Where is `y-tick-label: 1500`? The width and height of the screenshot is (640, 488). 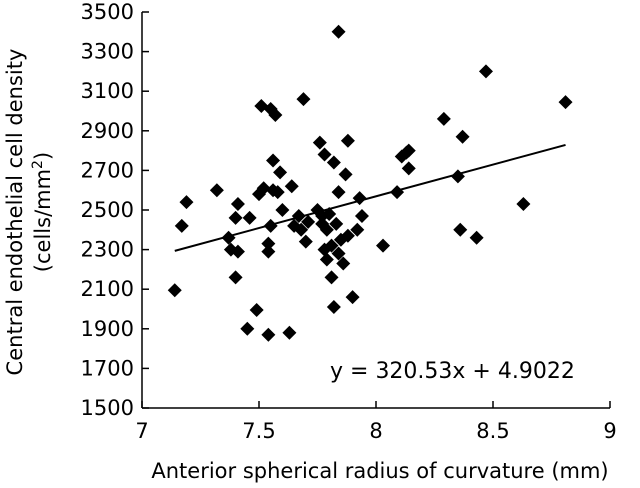
y-tick-label: 1500 is located at coordinates (107, 408).